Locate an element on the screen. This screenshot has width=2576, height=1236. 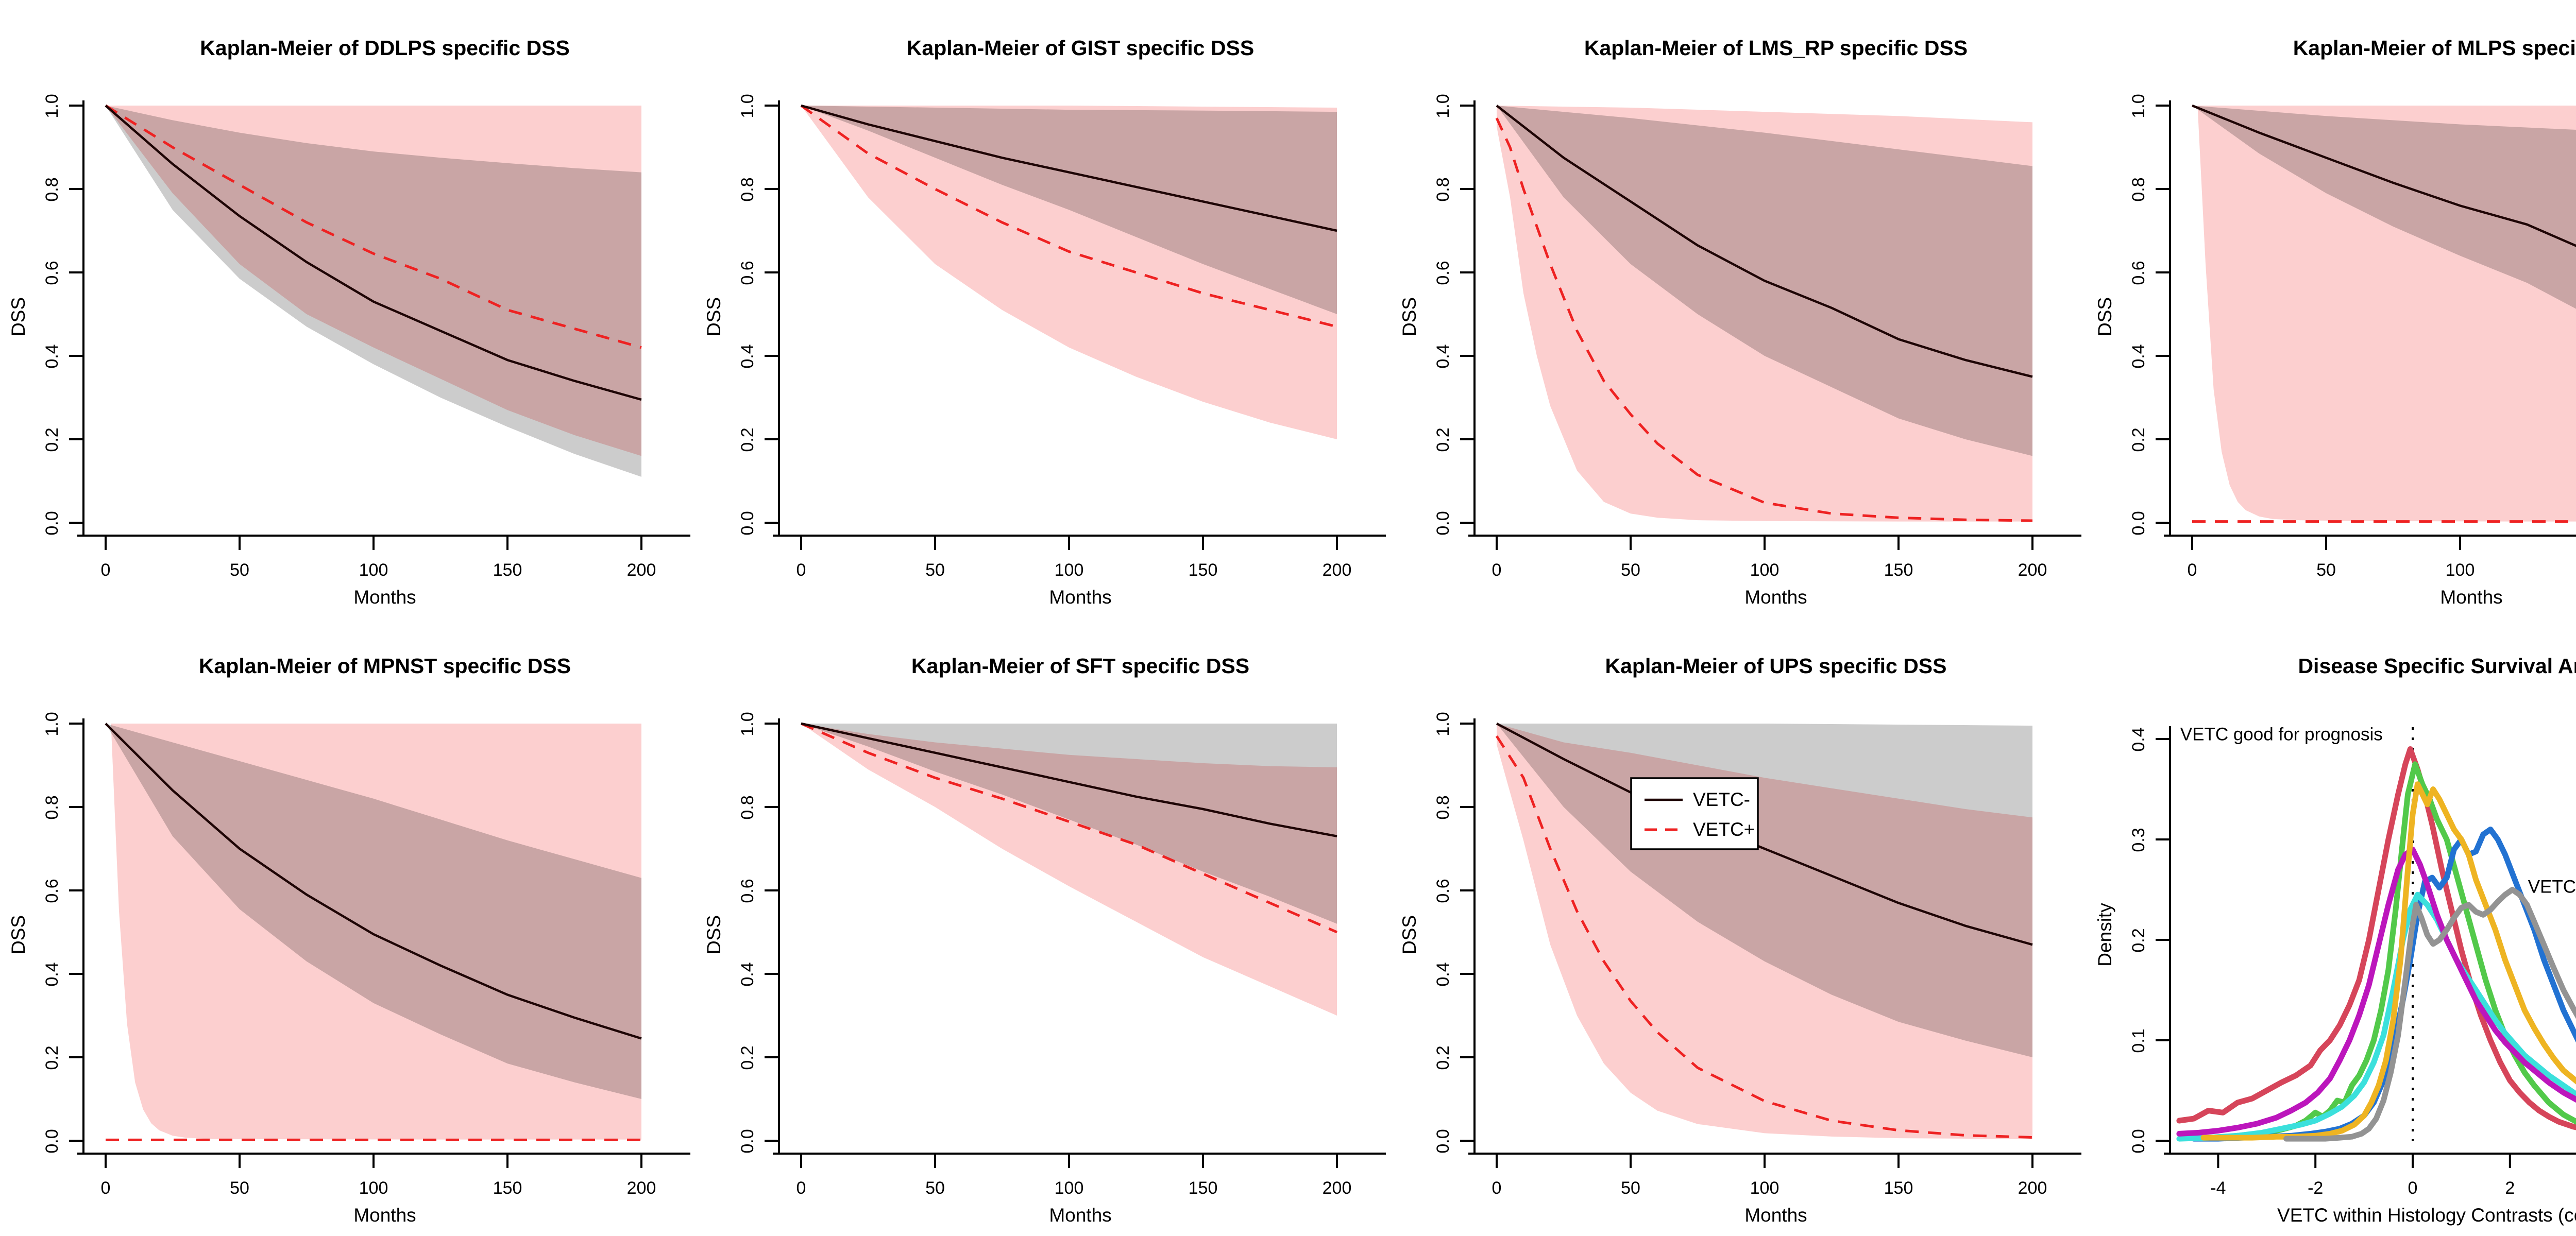
x-tick-label: -2 is located at coordinates (2315, 1188).